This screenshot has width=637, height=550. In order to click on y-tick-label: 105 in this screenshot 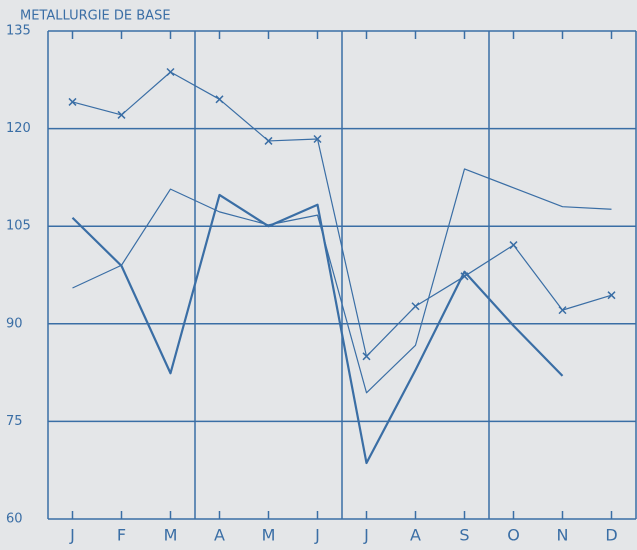, I will do `click(18, 226)`.